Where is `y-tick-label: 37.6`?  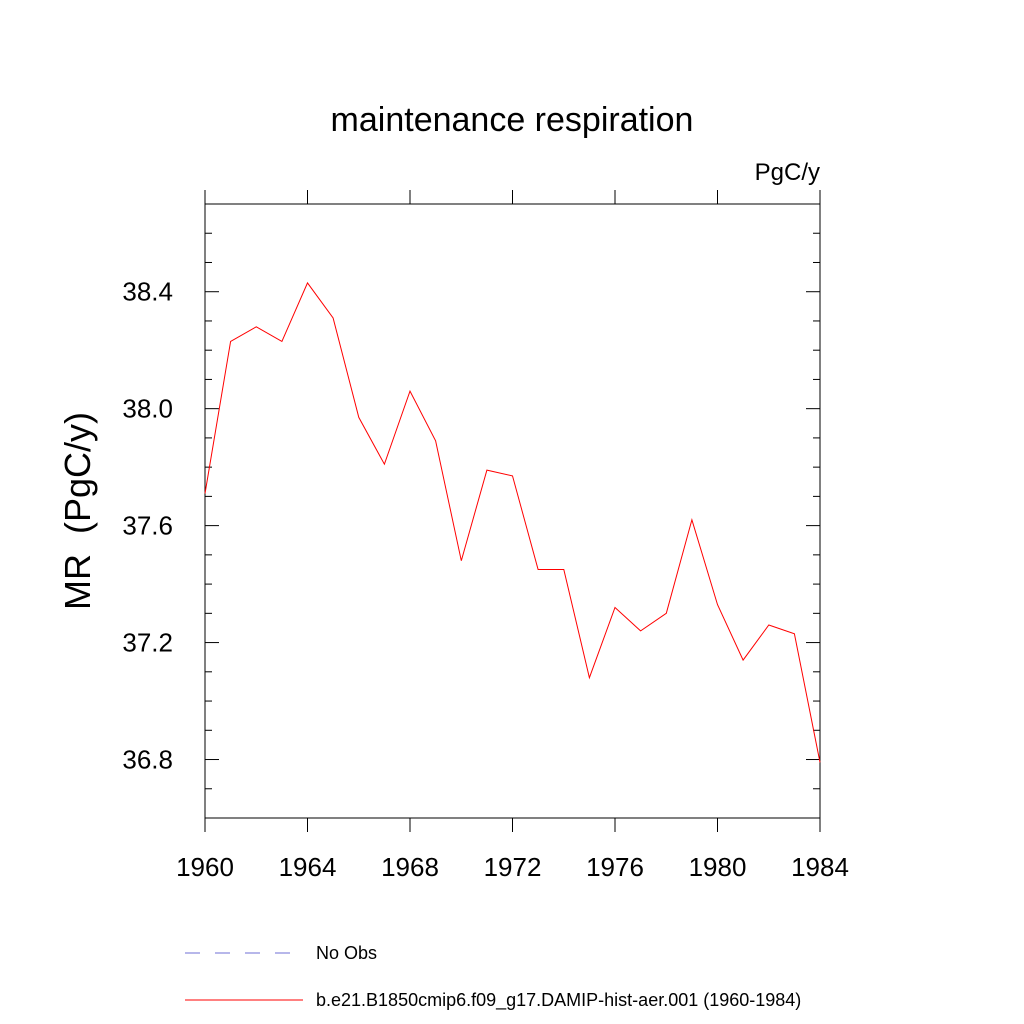 y-tick-label: 37.6 is located at coordinates (147, 526).